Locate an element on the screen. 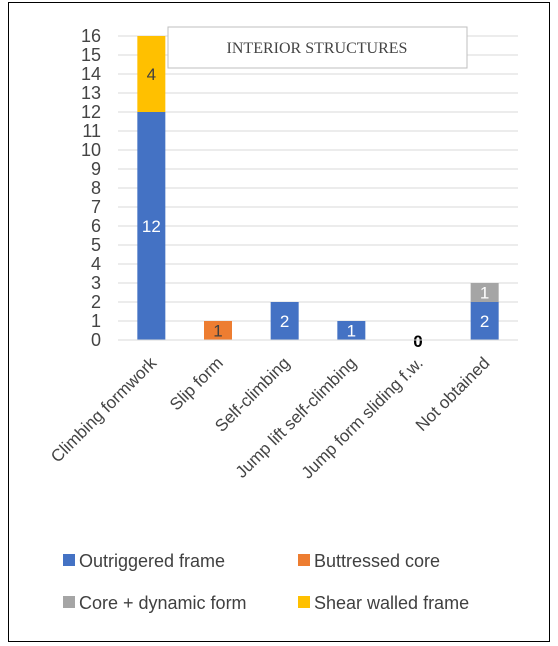 This screenshot has height=646, width=558. y-tick-label: 16 is located at coordinates (91, 36).